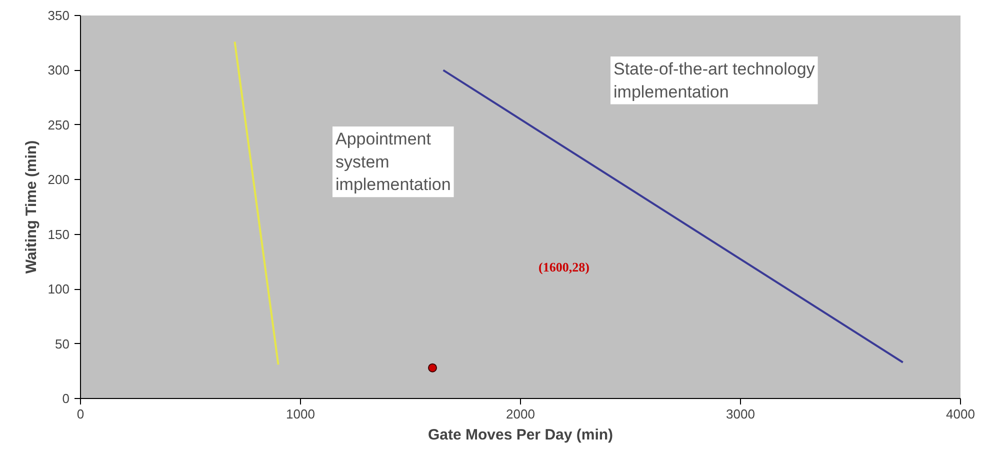 The height and width of the screenshot is (449, 993). Describe the element at coordinates (59, 234) in the screenshot. I see `y-tick-label: 150` at that location.